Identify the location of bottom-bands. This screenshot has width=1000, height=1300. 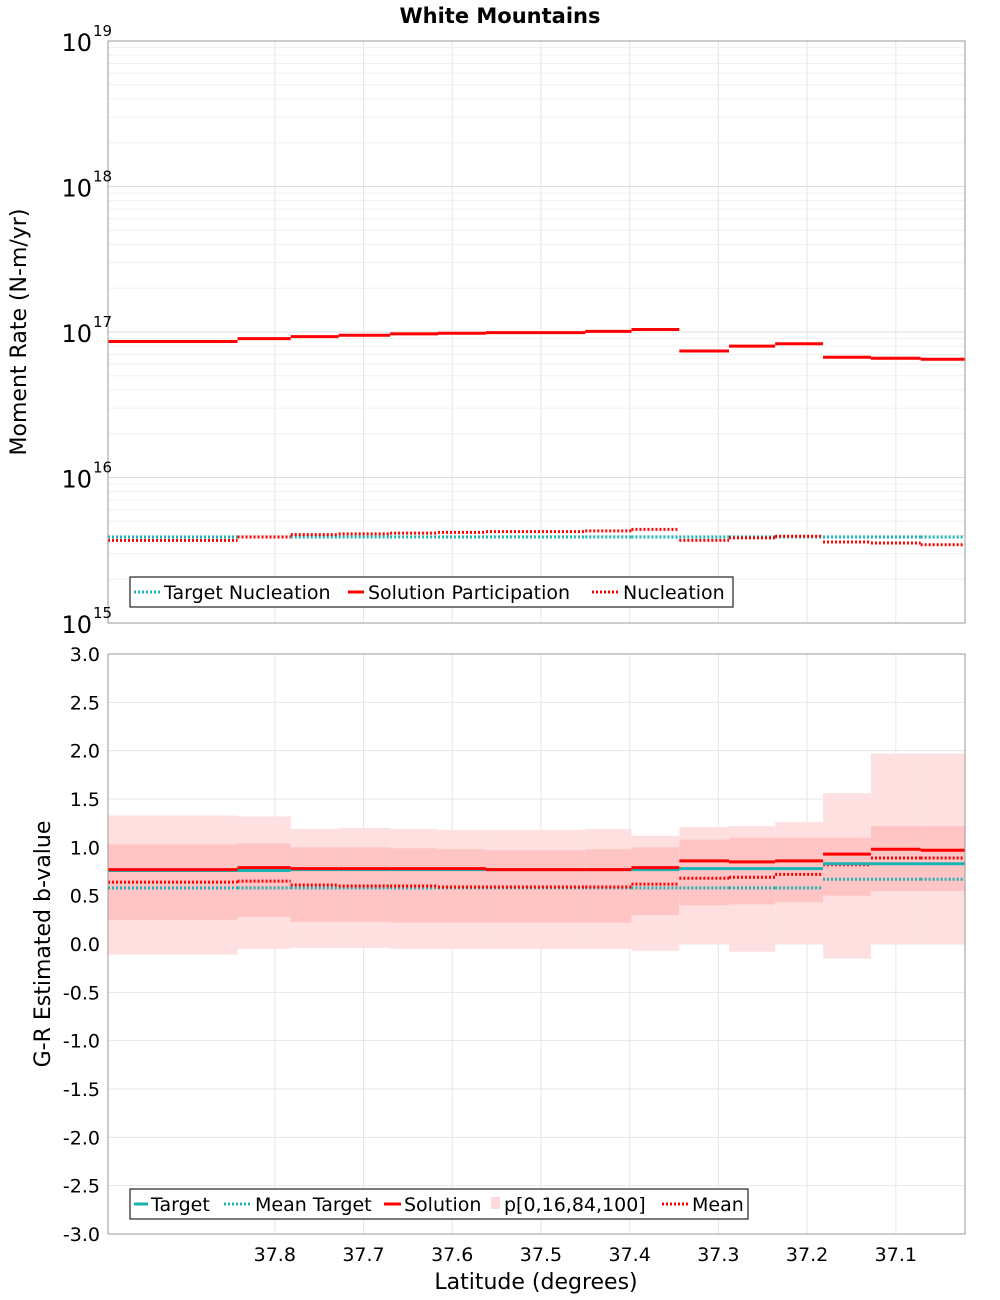
(536, 856).